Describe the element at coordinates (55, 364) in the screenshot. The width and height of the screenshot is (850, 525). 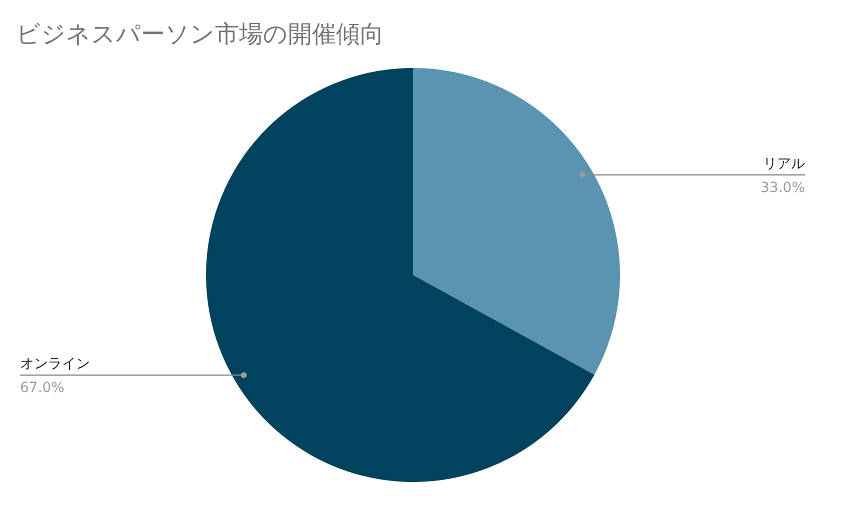
I see `slice-label: オンライン` at that location.